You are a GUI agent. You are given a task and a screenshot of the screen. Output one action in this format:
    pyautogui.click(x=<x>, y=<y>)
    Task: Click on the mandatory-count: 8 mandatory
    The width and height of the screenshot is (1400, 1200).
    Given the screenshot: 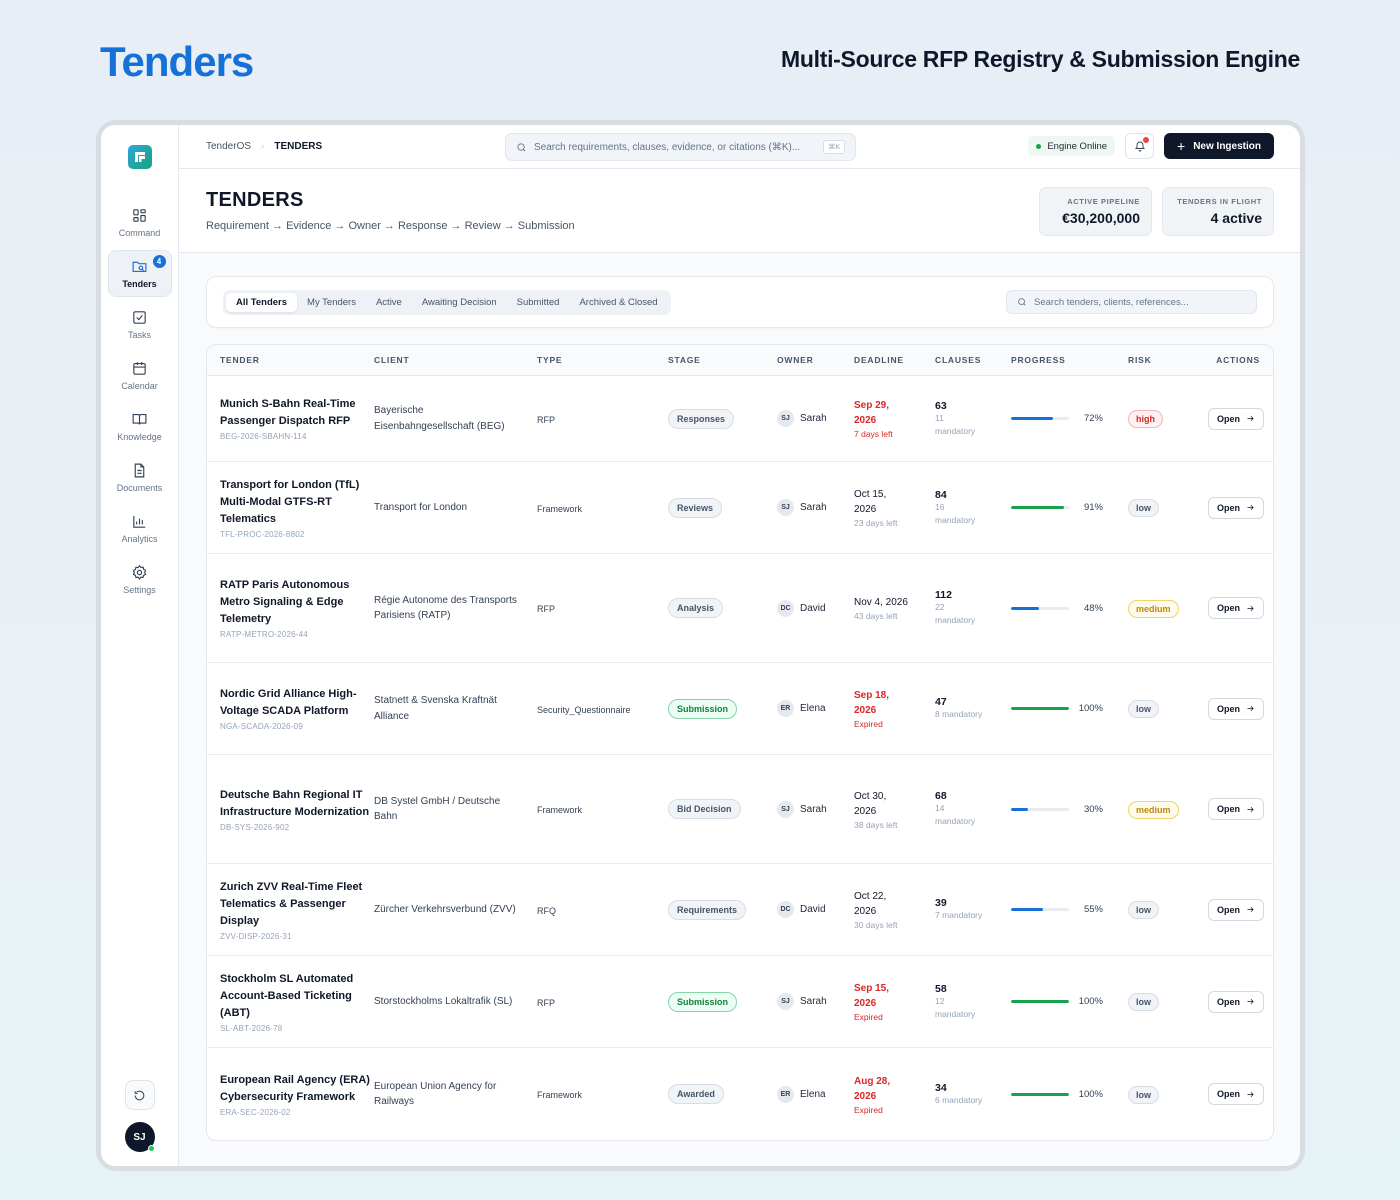 What is the action you would take?
    pyautogui.click(x=959, y=714)
    